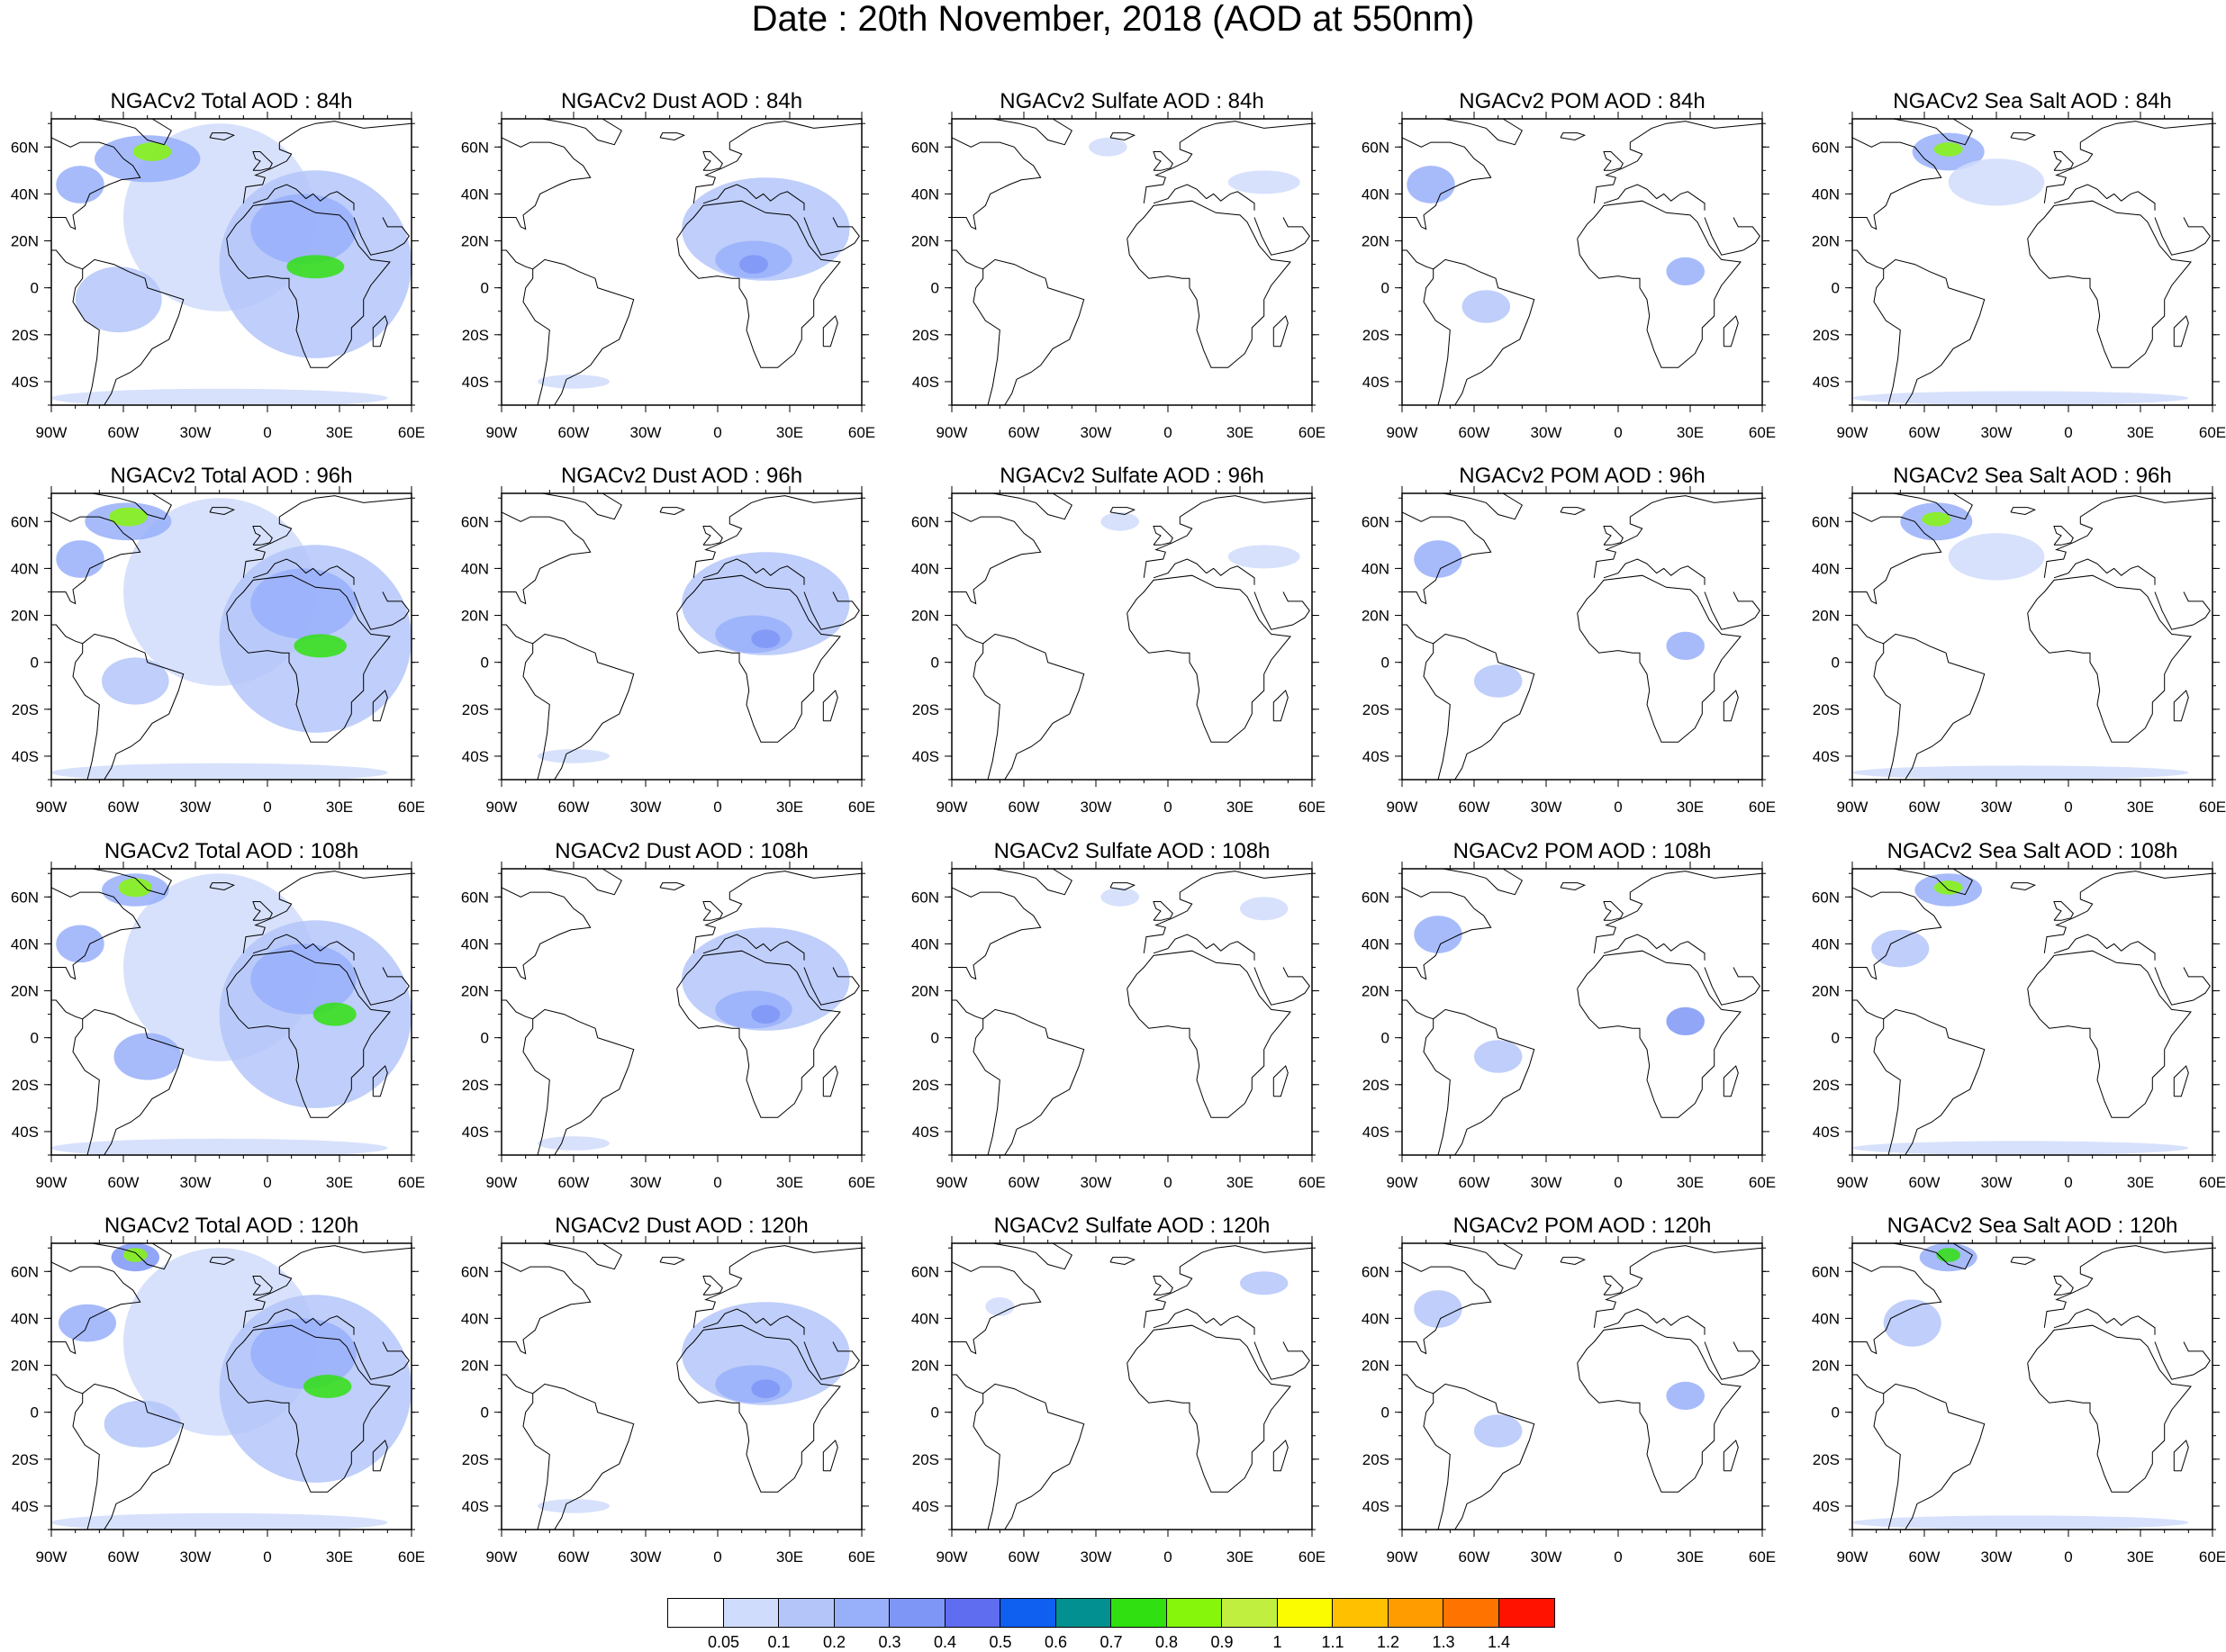 This screenshot has height=1652, width=2226. I want to click on lat-tick-label: 20N, so click(1826, 241).